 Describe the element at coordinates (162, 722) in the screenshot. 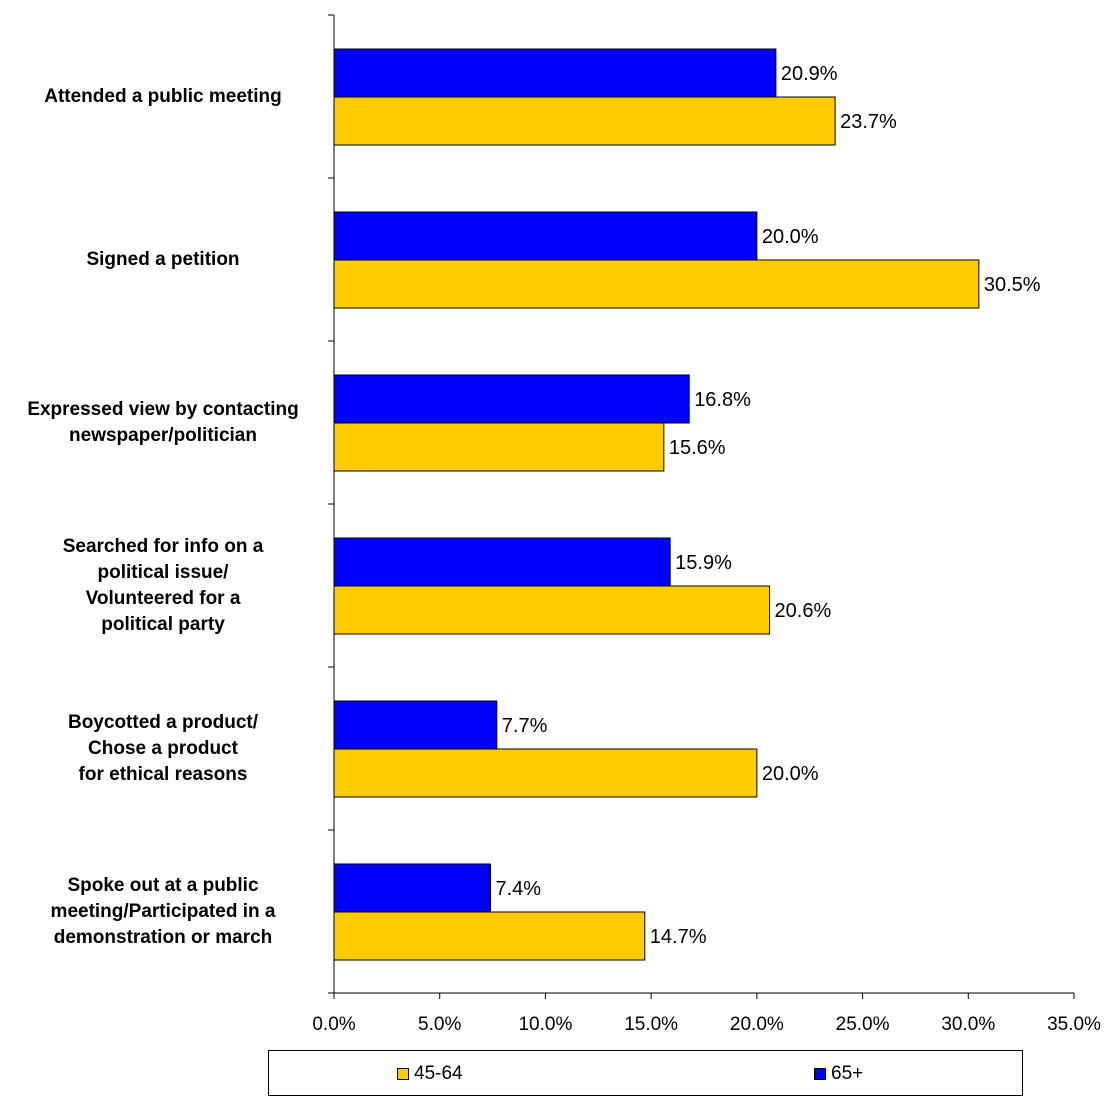

I see `category-label-line: Boycotted a product/` at that location.